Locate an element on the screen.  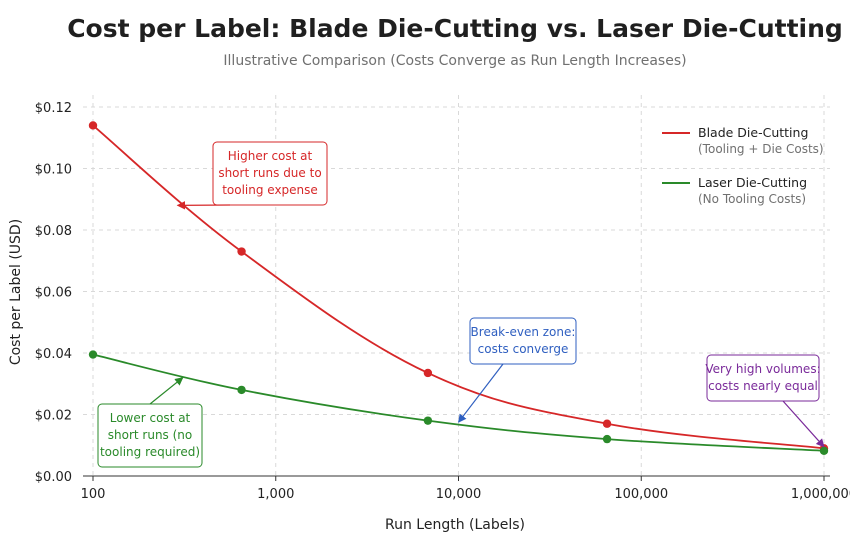
y-tick-label: $0.02 is located at coordinates (53, 416).